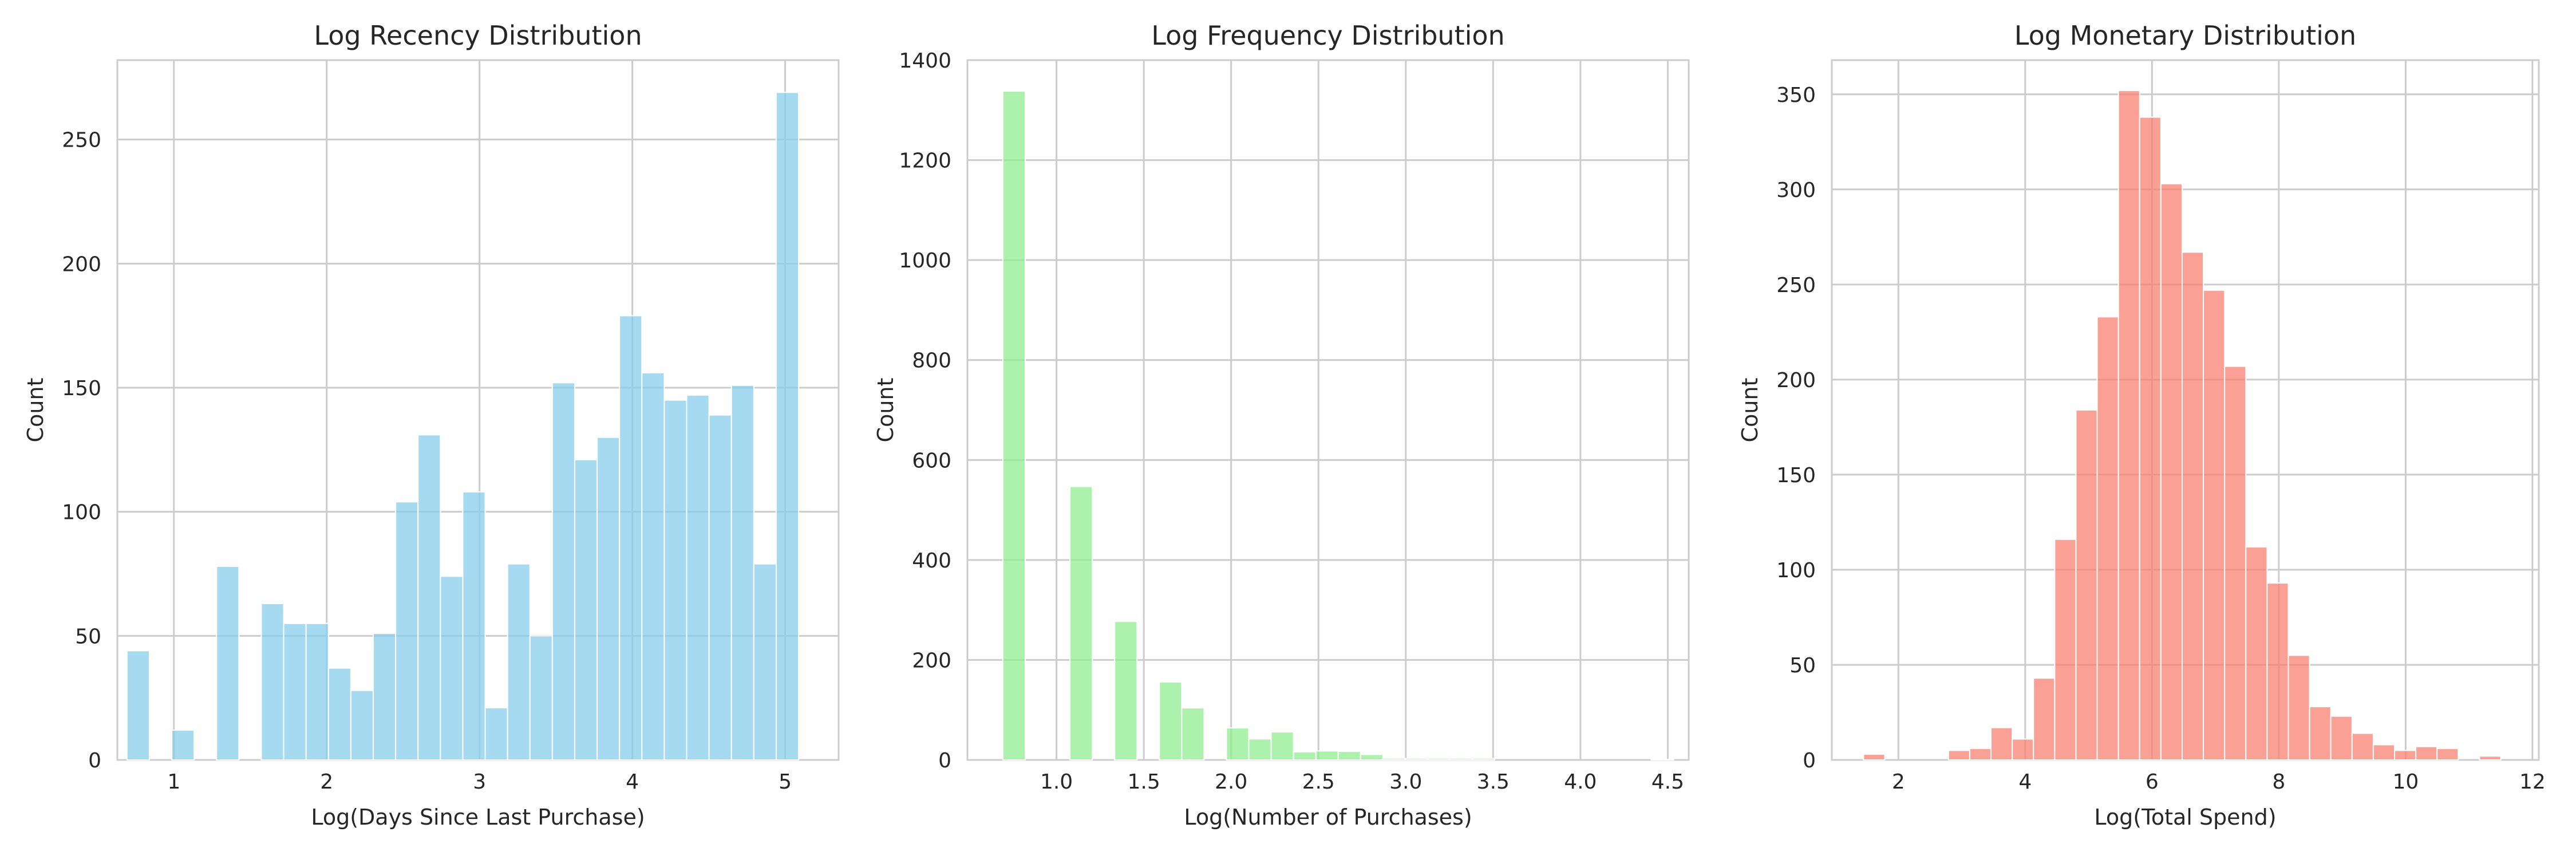 The width and height of the screenshot is (2576, 859). What do you see at coordinates (1750, 410) in the screenshot?
I see `monetary-y-axis-label: Count` at bounding box center [1750, 410].